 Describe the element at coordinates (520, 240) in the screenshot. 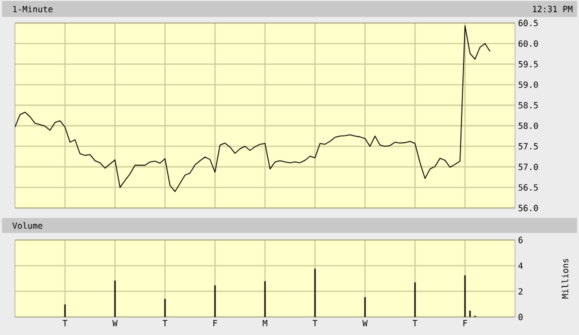

I see `y-tick-label: 6` at that location.